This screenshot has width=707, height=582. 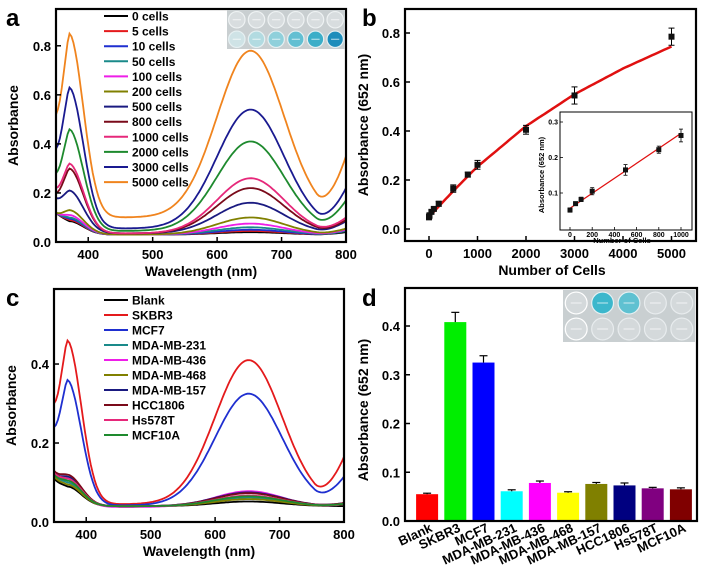 I want to click on legend-label: 800 cells, so click(x=157, y=122).